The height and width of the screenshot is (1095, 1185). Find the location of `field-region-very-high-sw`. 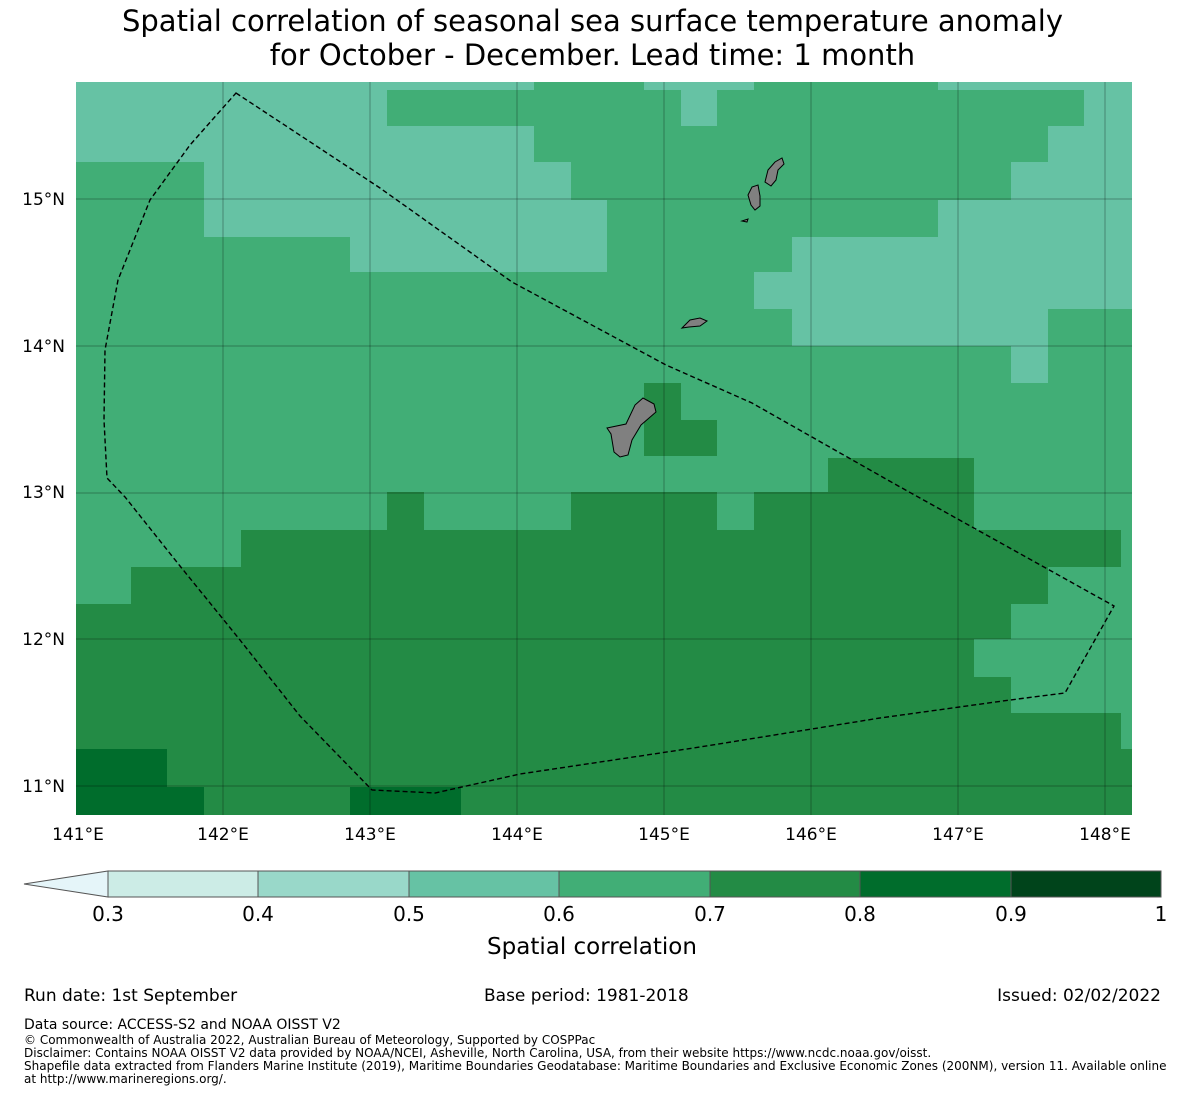

field-region-very-high-sw is located at coordinates (140, 782).